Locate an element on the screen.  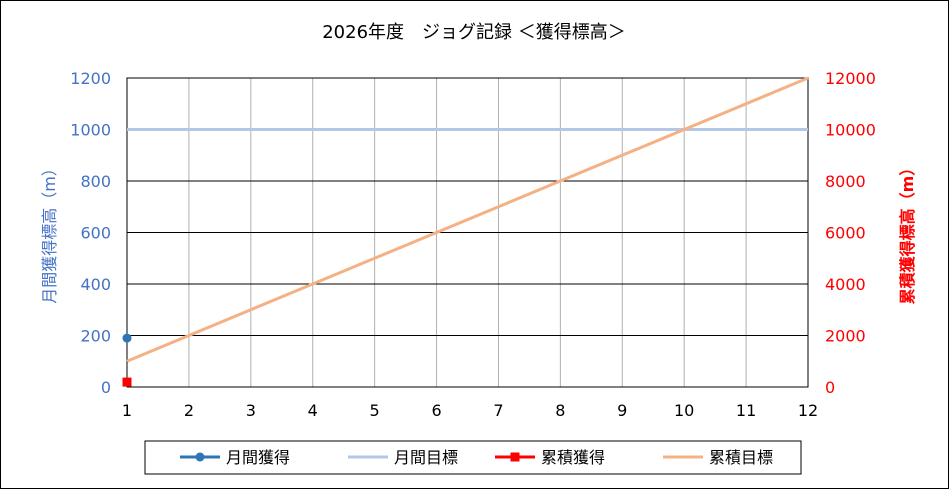
x-tick-label: 7 is located at coordinates (498, 410).